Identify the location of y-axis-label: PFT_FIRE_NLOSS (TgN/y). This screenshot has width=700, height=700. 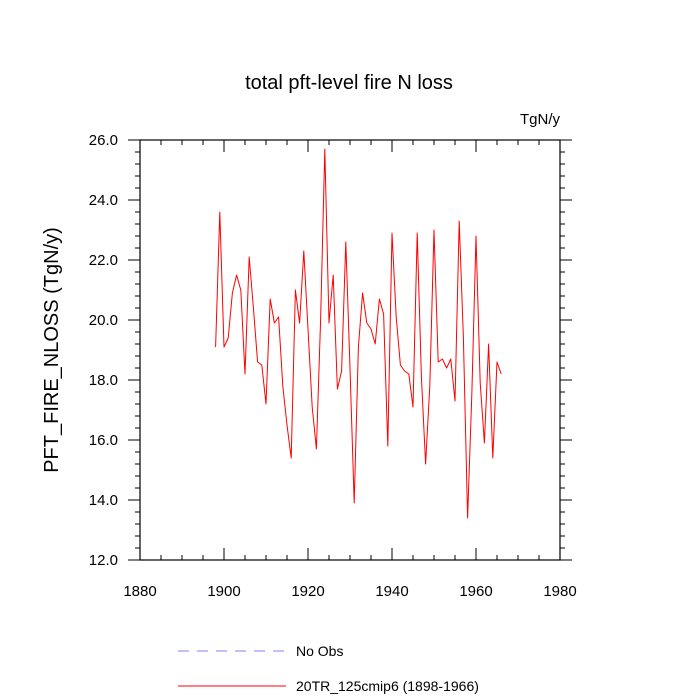
(52, 350).